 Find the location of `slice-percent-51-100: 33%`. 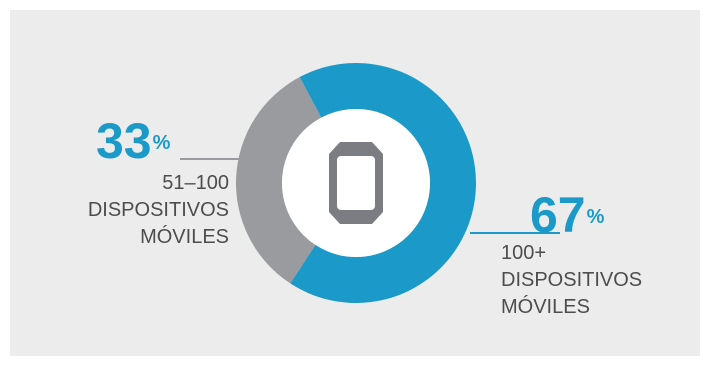

slice-percent-51-100: 33% is located at coordinates (133, 141).